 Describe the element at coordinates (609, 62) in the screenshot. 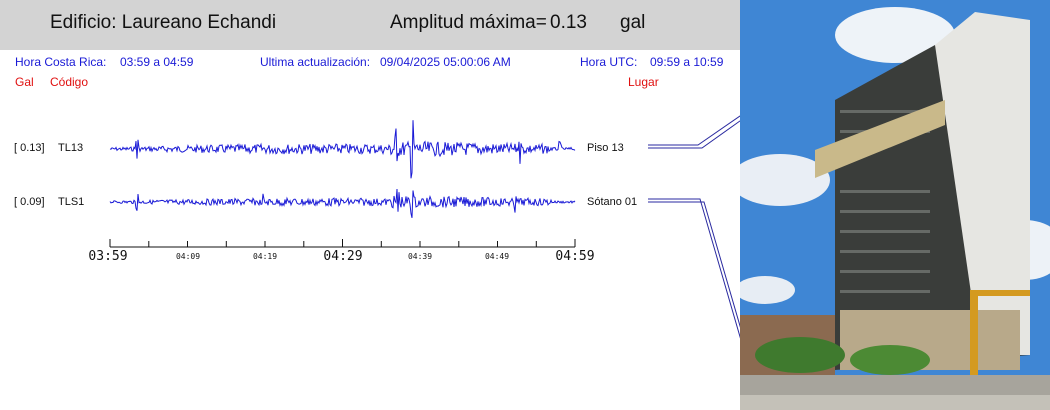

I see `utc-label: Hora UTC:` at that location.